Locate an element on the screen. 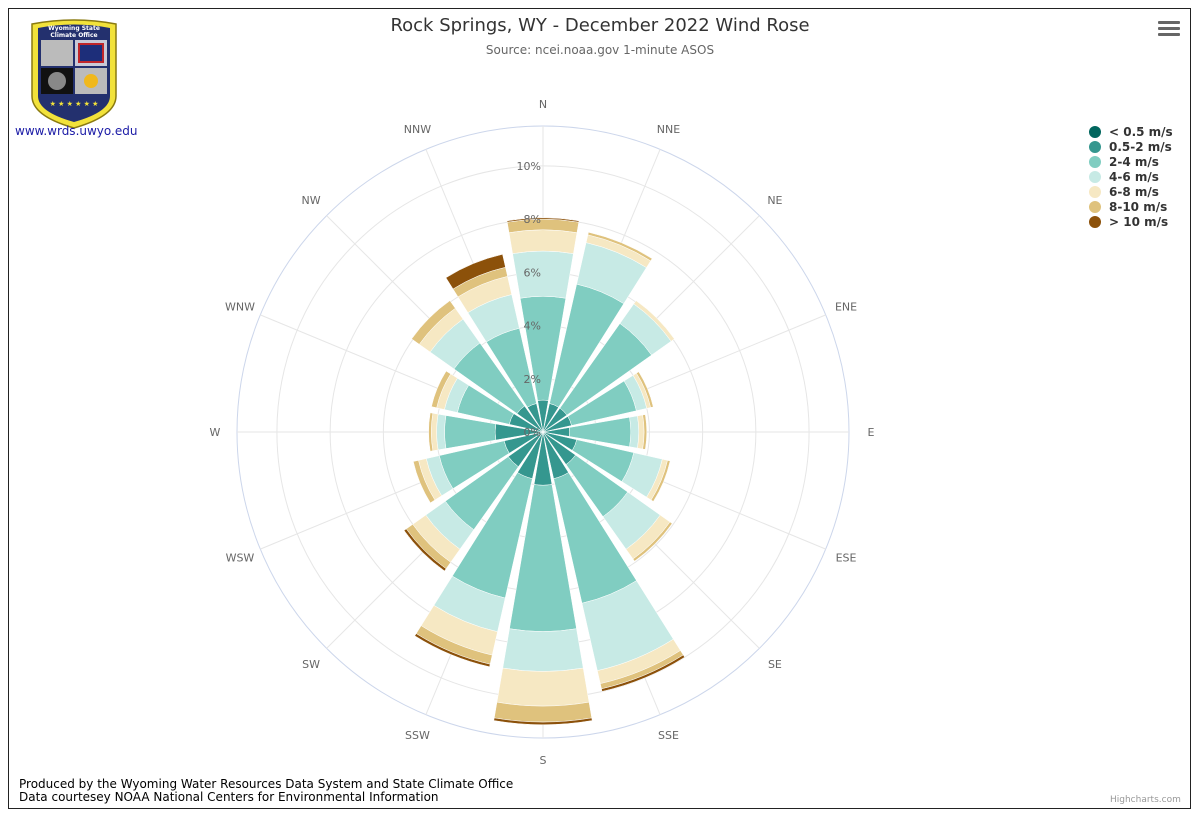 Image resolution: width=1200 pixels, height=818 pixels. direction-label-w: W is located at coordinates (215, 432).